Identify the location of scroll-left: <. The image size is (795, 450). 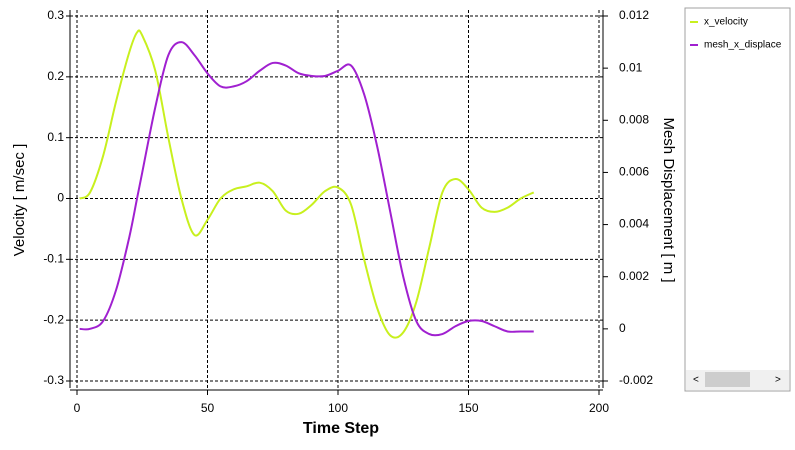
(696, 380).